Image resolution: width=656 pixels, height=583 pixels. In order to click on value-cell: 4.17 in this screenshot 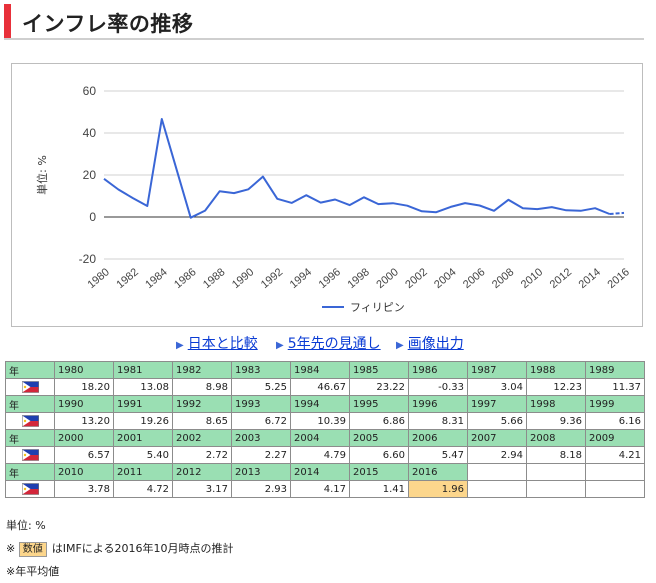, I will do `click(320, 489)`.